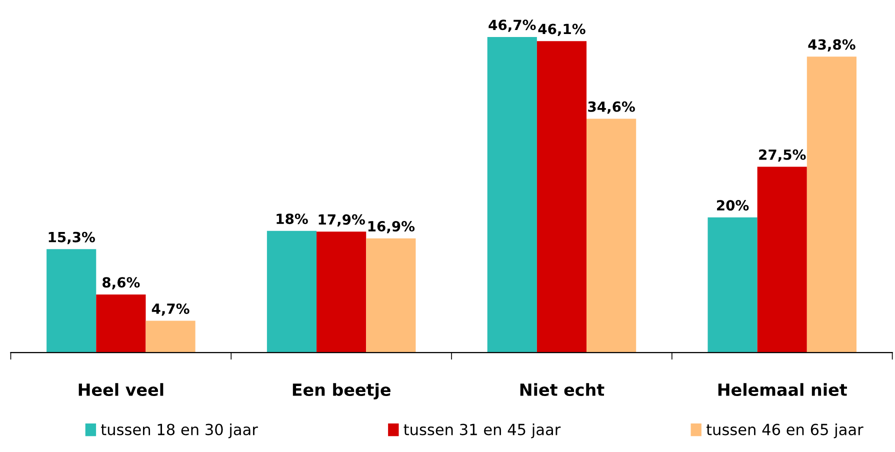 Image resolution: width=895 pixels, height=452 pixels. What do you see at coordinates (121, 389) in the screenshot?
I see `x-tick-label: Heel veel` at bounding box center [121, 389].